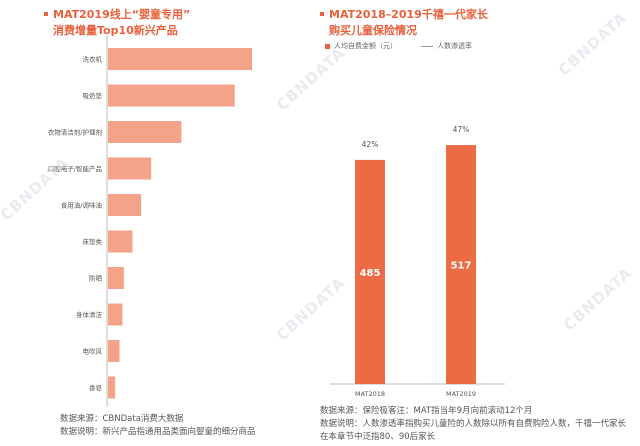 The height and width of the screenshot is (446, 640). What do you see at coordinates (461, 129) in the screenshot?
I see `rate-label: 47%` at bounding box center [461, 129].